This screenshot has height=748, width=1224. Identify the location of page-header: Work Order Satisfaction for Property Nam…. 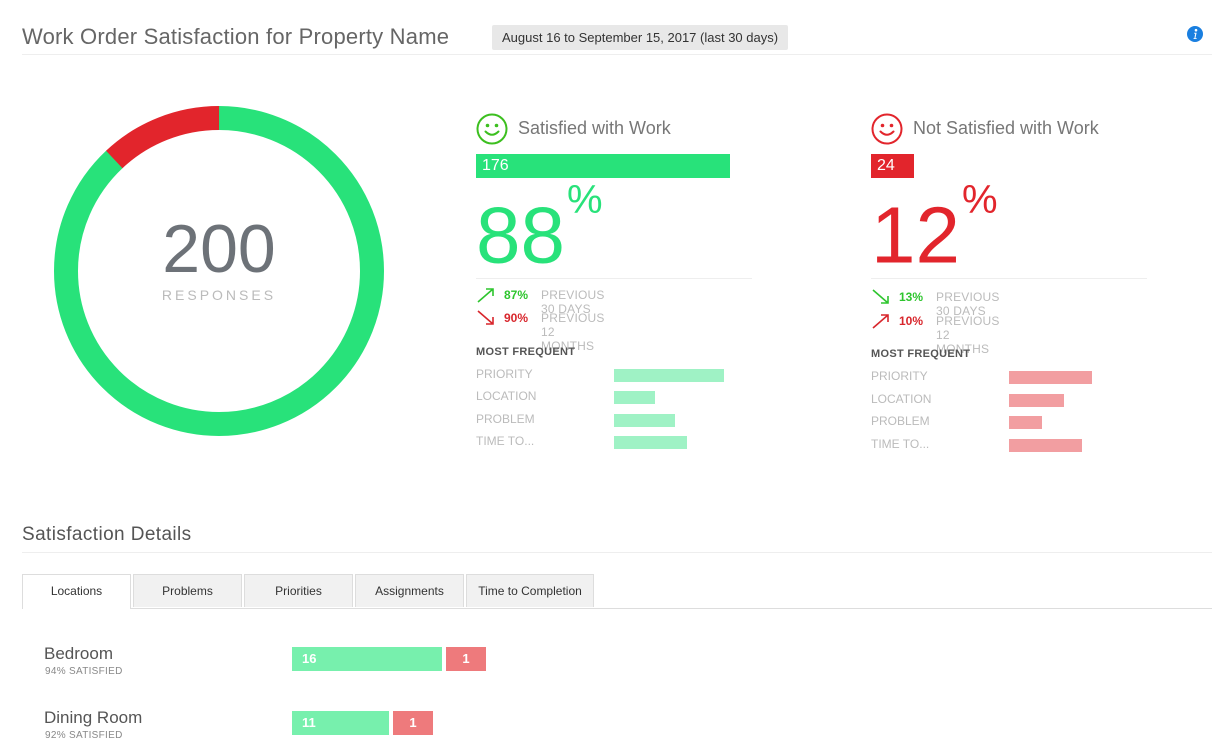
(617, 38).